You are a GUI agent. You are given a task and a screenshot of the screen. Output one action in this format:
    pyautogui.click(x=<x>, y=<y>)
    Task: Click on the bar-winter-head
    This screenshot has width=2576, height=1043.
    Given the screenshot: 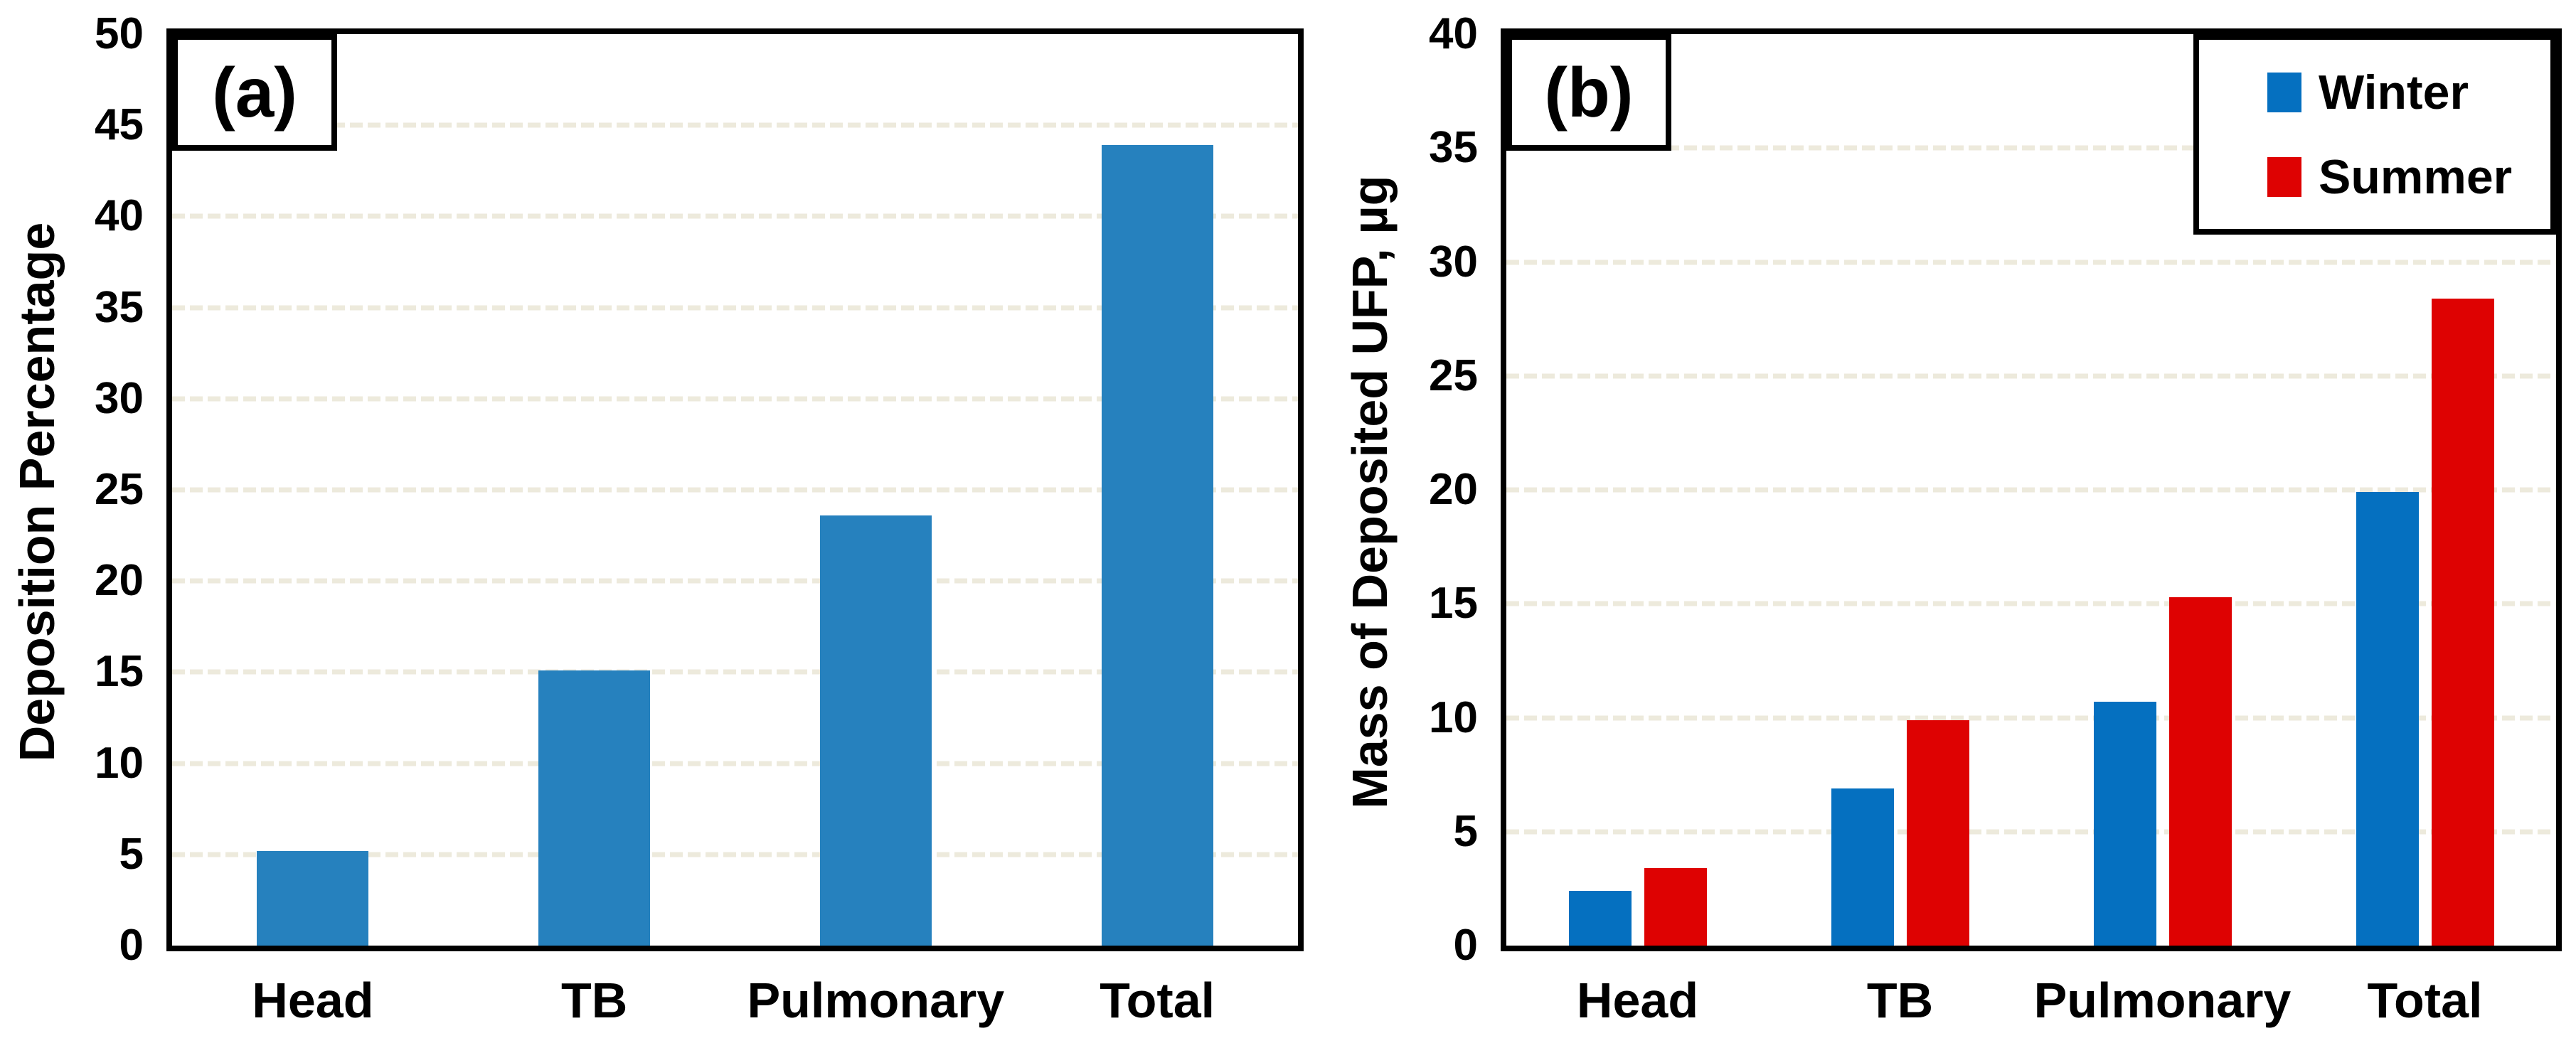 What is the action you would take?
    pyautogui.click(x=1600, y=918)
    